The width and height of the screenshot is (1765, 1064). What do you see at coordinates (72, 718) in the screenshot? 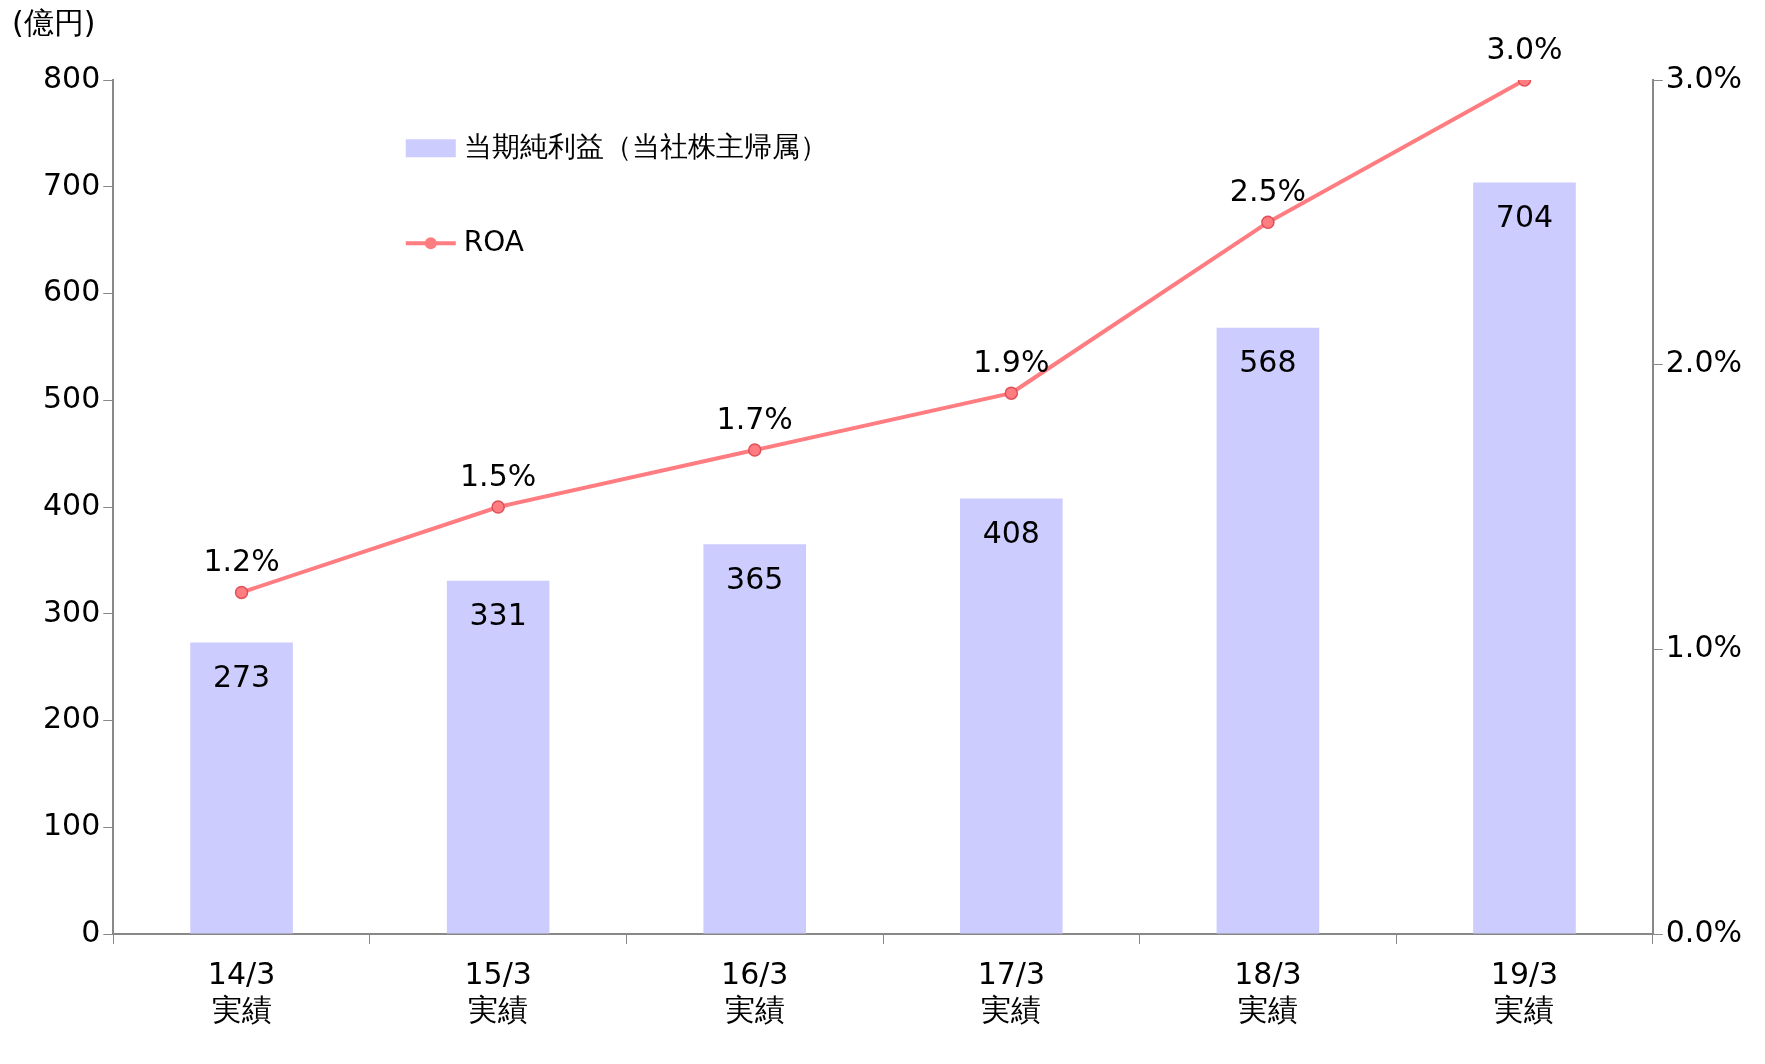
I see `y-tick-label: 200` at bounding box center [72, 718].